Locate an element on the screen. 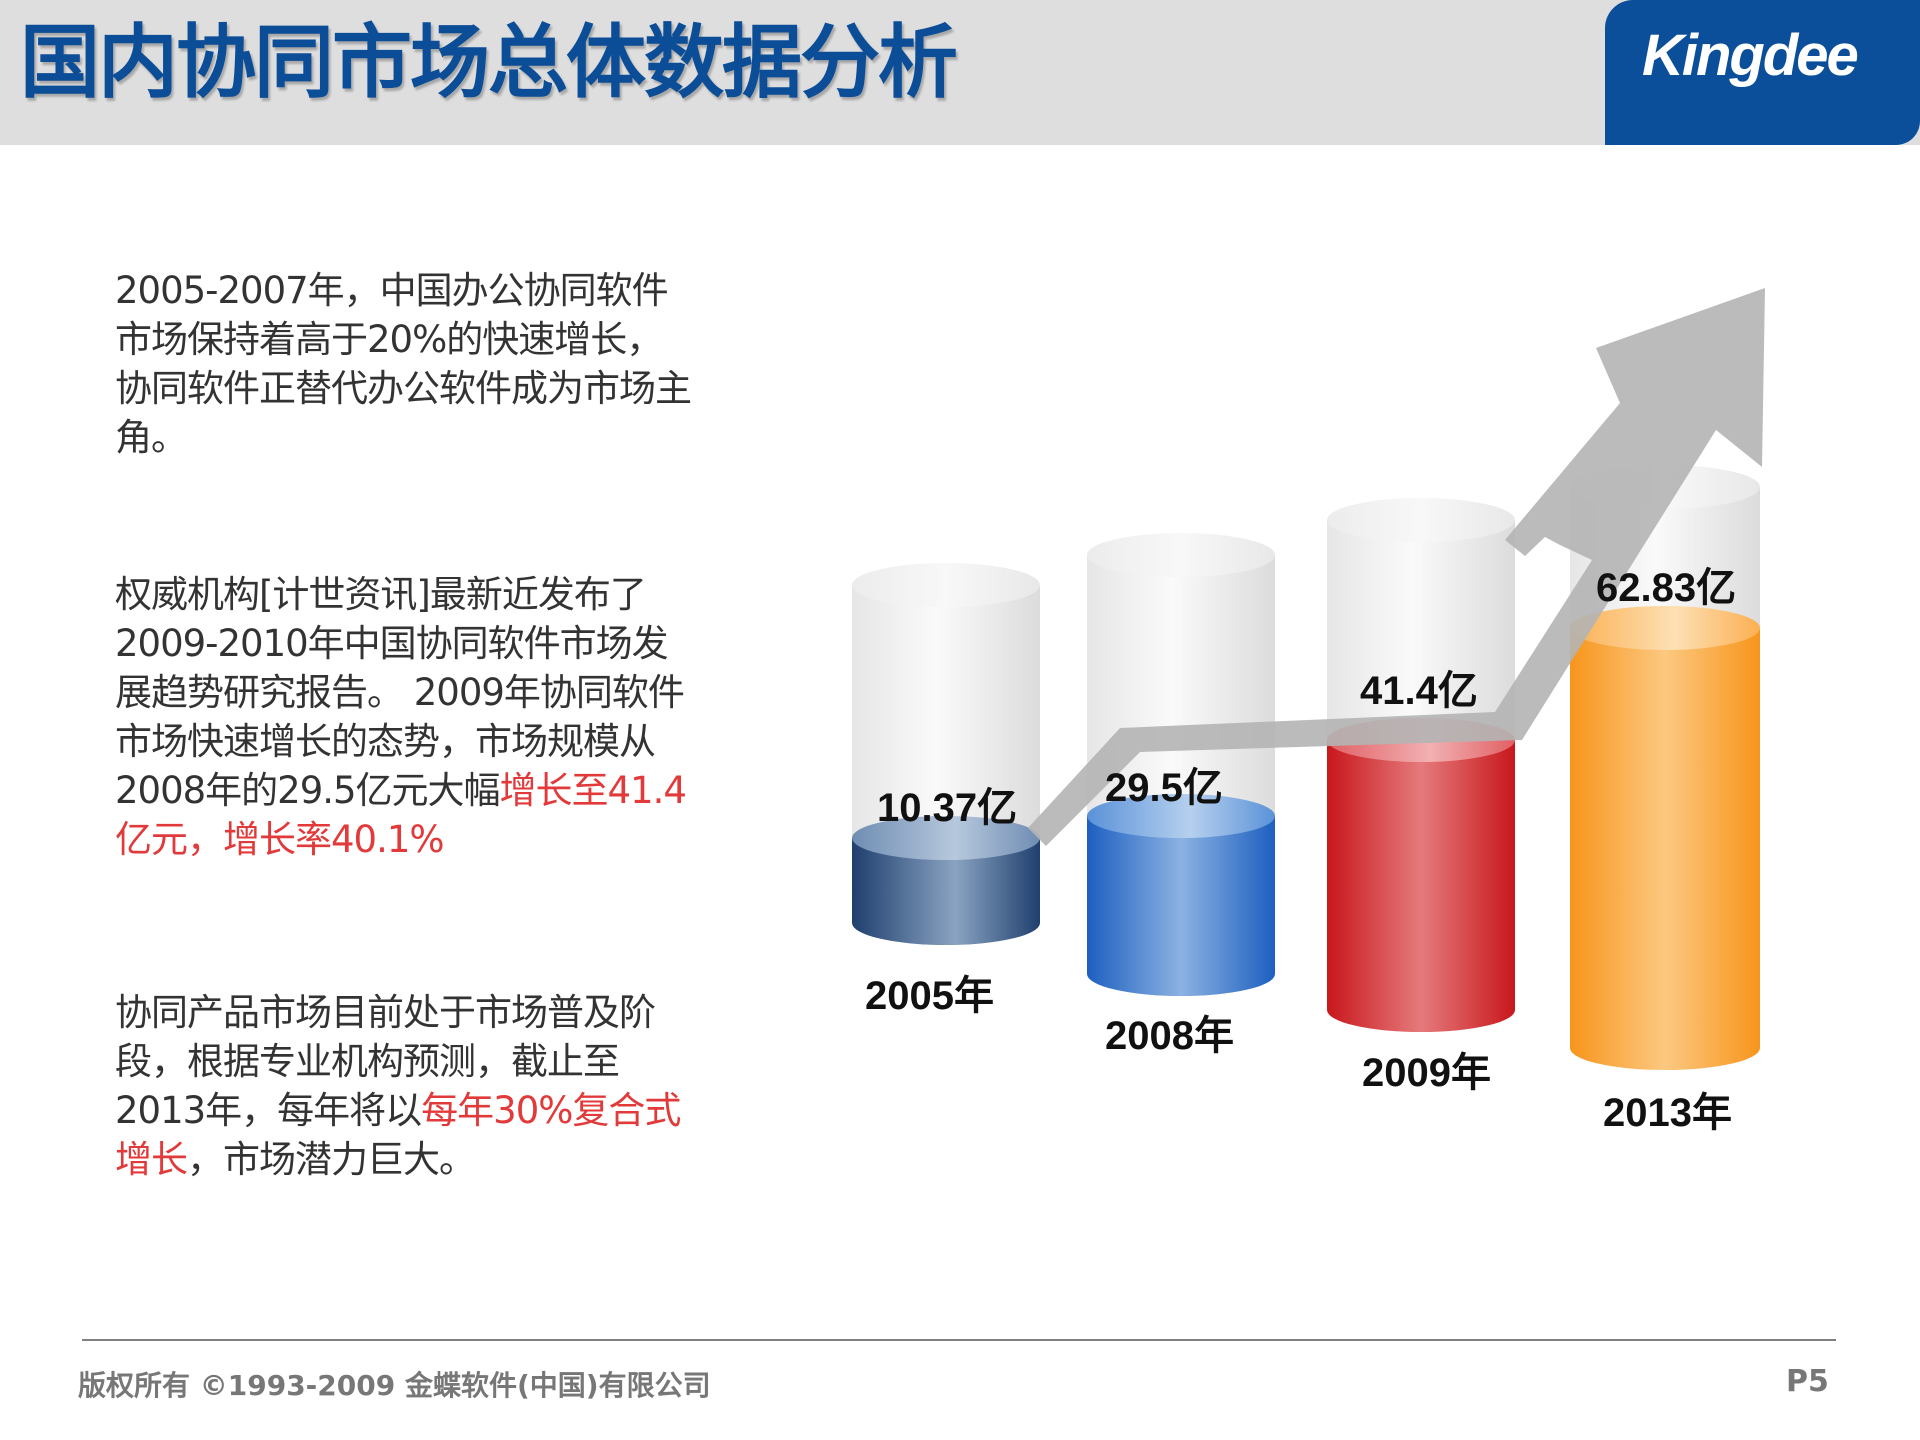  paragraph-3-highlight: 每年30%复合式增长 is located at coordinates (398, 1135).